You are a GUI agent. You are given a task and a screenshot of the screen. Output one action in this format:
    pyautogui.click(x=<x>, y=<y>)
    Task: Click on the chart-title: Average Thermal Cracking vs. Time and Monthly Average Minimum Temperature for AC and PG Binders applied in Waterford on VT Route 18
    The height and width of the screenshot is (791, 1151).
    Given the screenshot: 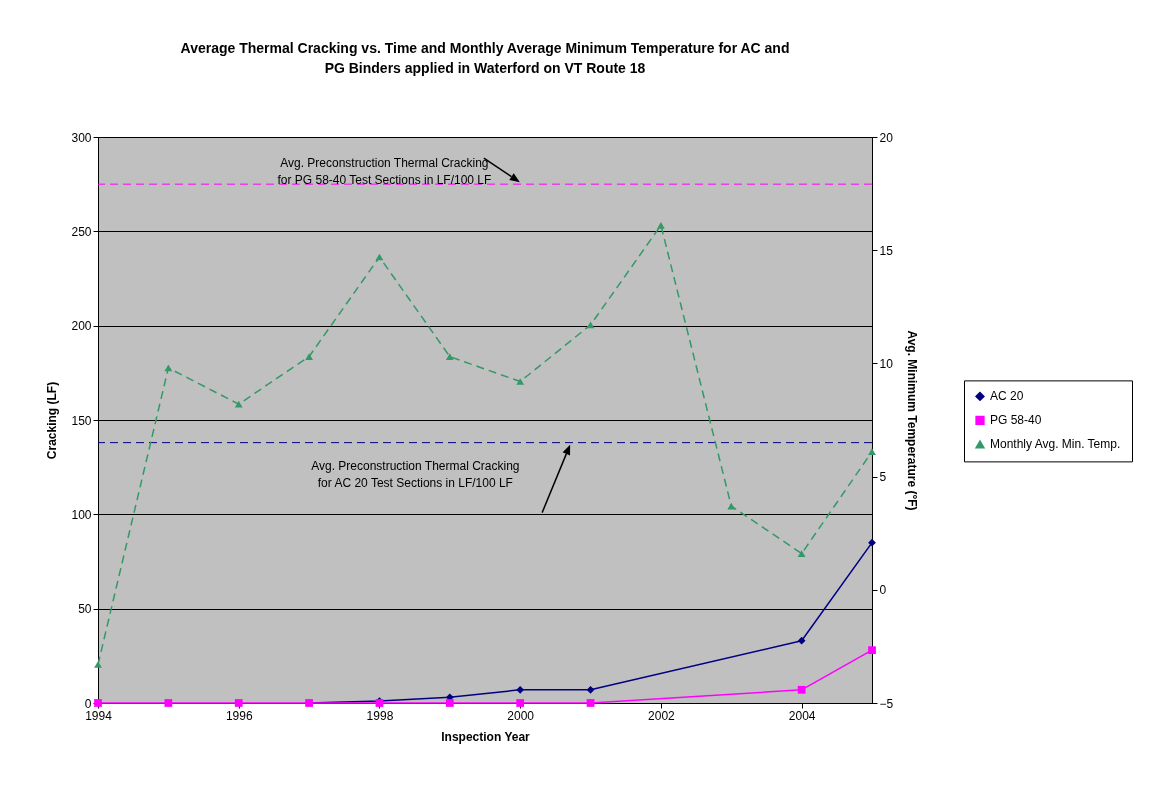 What is the action you would take?
    pyautogui.click(x=485, y=58)
    